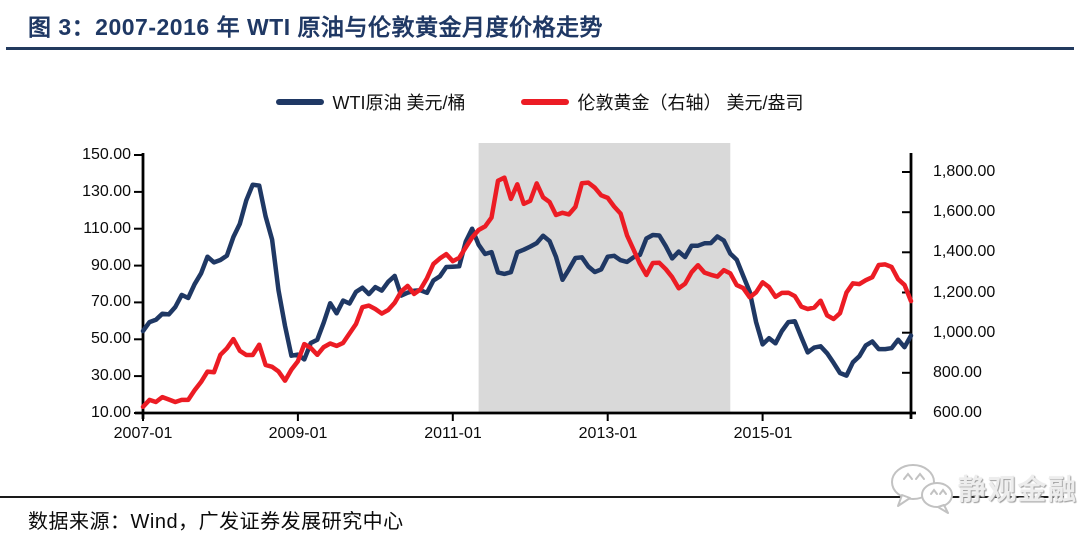  Describe the element at coordinates (545, 102) in the screenshot. I see `gold-line-swatch` at that location.